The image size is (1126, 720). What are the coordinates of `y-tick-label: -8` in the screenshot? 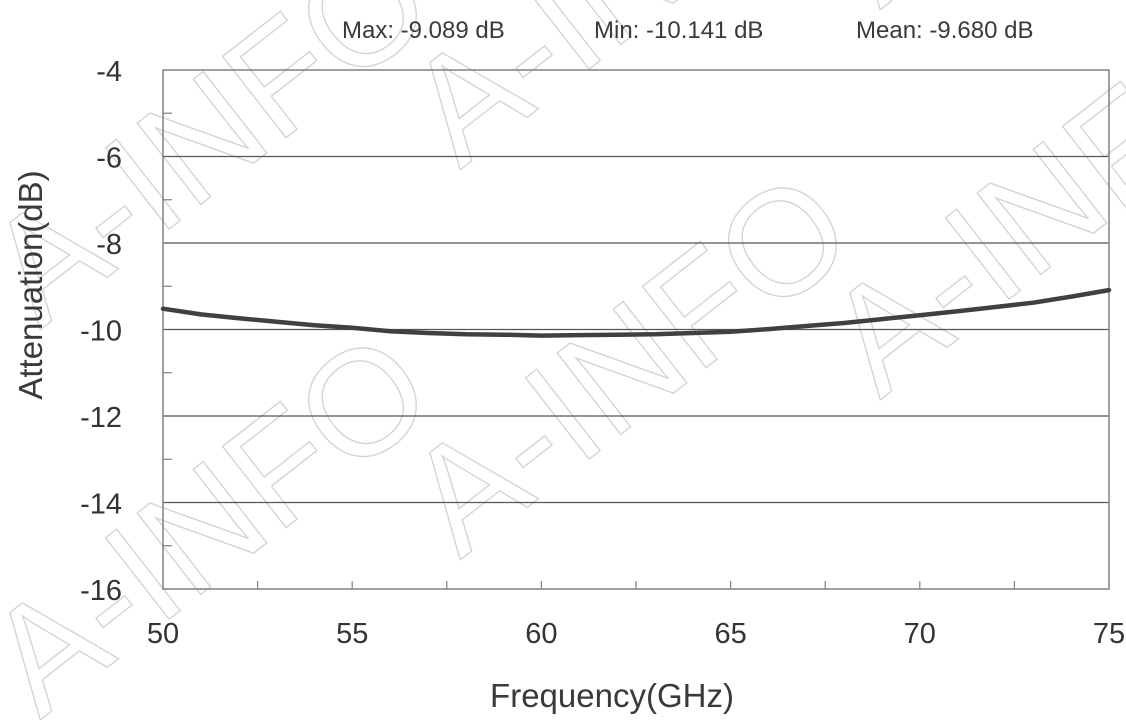 It's located at (109, 245).